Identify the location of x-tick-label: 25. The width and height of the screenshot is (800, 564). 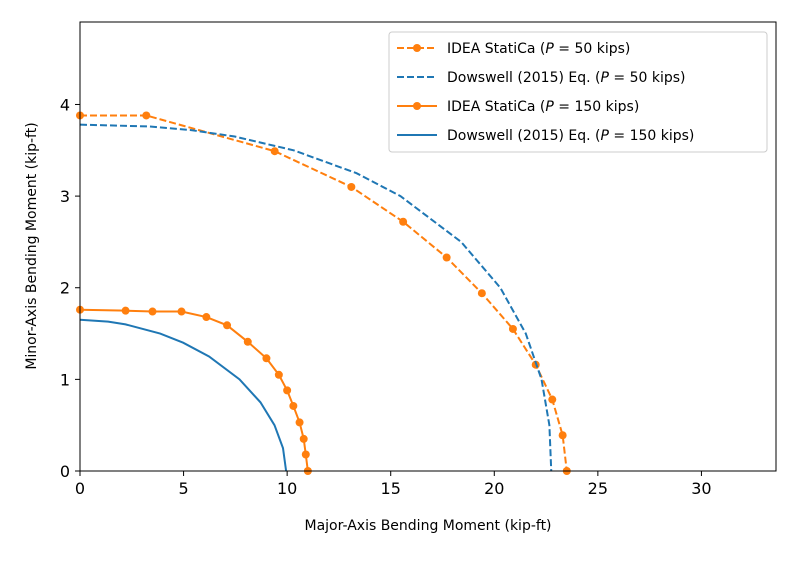
(598, 488).